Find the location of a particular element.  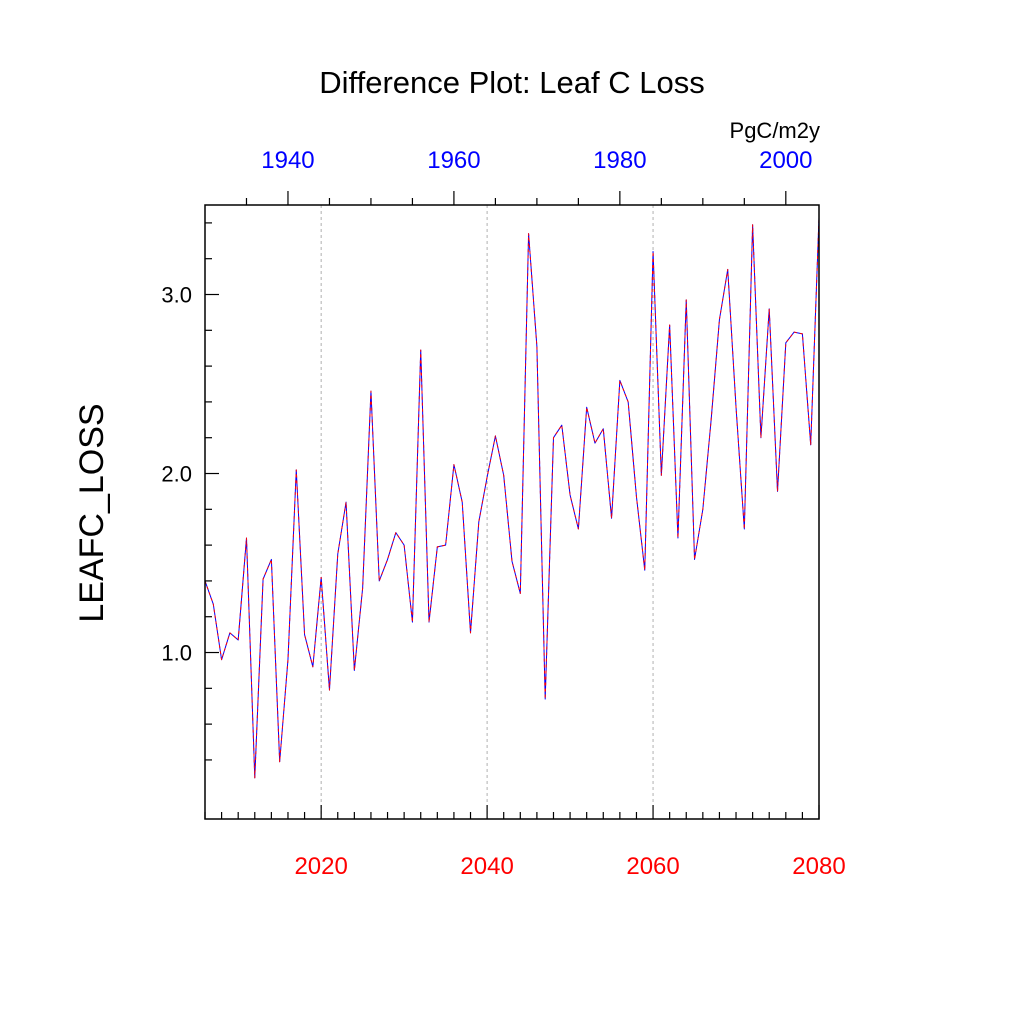

top-tick-label: 1940 is located at coordinates (287, 160).